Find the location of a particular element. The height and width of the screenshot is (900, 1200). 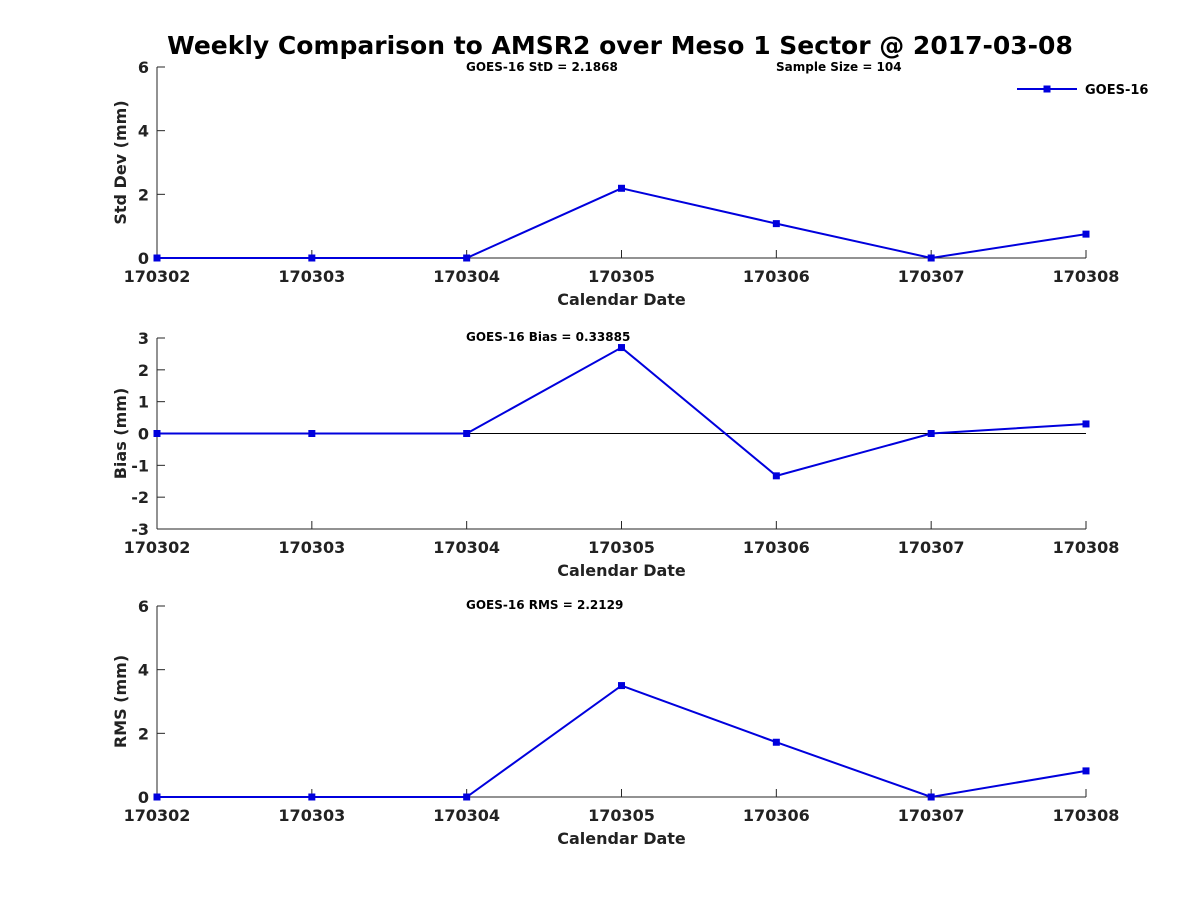

y-tick-label: 3 is located at coordinates (143, 338).